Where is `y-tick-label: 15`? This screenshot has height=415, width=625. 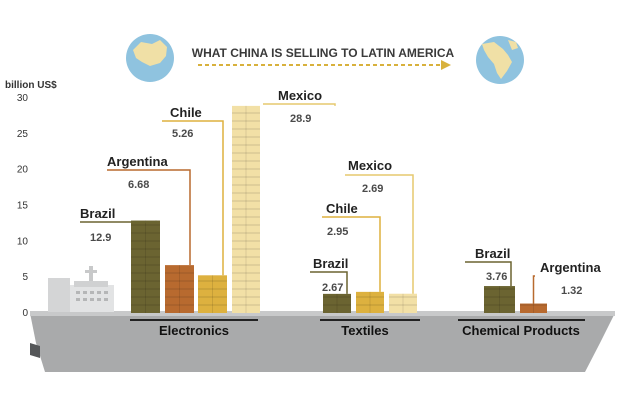 y-tick-label: 15 is located at coordinates (23, 206).